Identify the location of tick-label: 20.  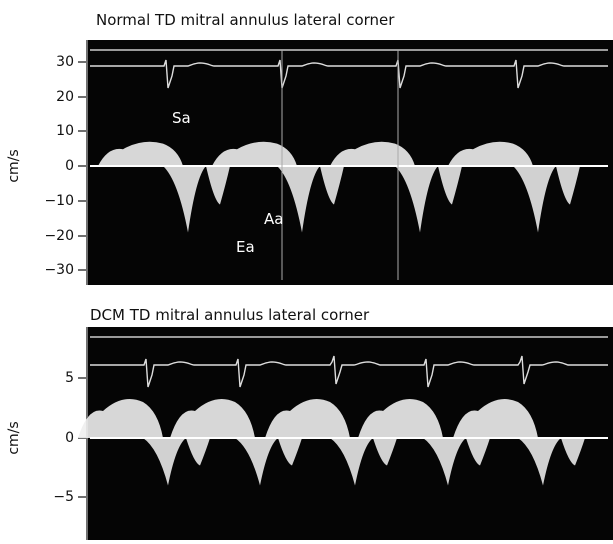
(65, 97).